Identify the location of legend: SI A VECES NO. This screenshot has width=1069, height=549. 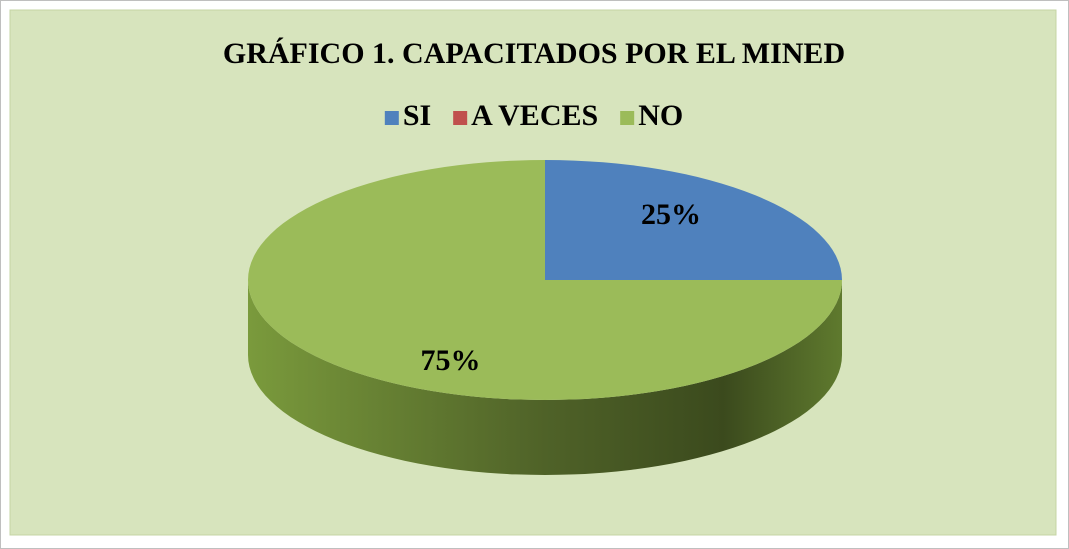
(533, 115).